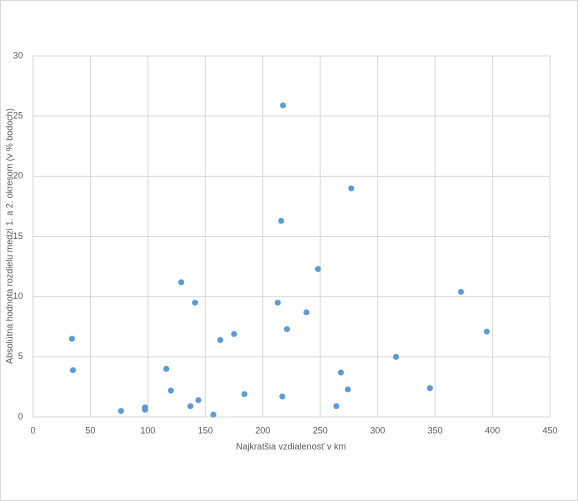  What do you see at coordinates (18, 296) in the screenshot?
I see `y-tick-label: 10` at bounding box center [18, 296].